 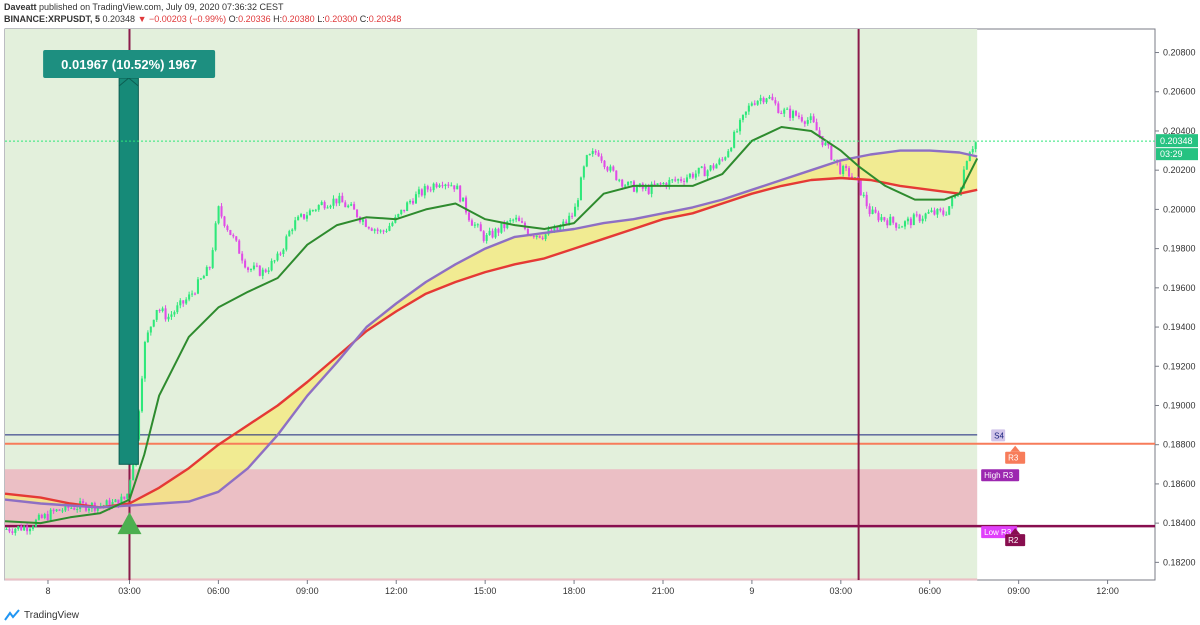 What do you see at coordinates (218, 591) in the screenshot?
I see `x-tick-label: 06:00` at bounding box center [218, 591].